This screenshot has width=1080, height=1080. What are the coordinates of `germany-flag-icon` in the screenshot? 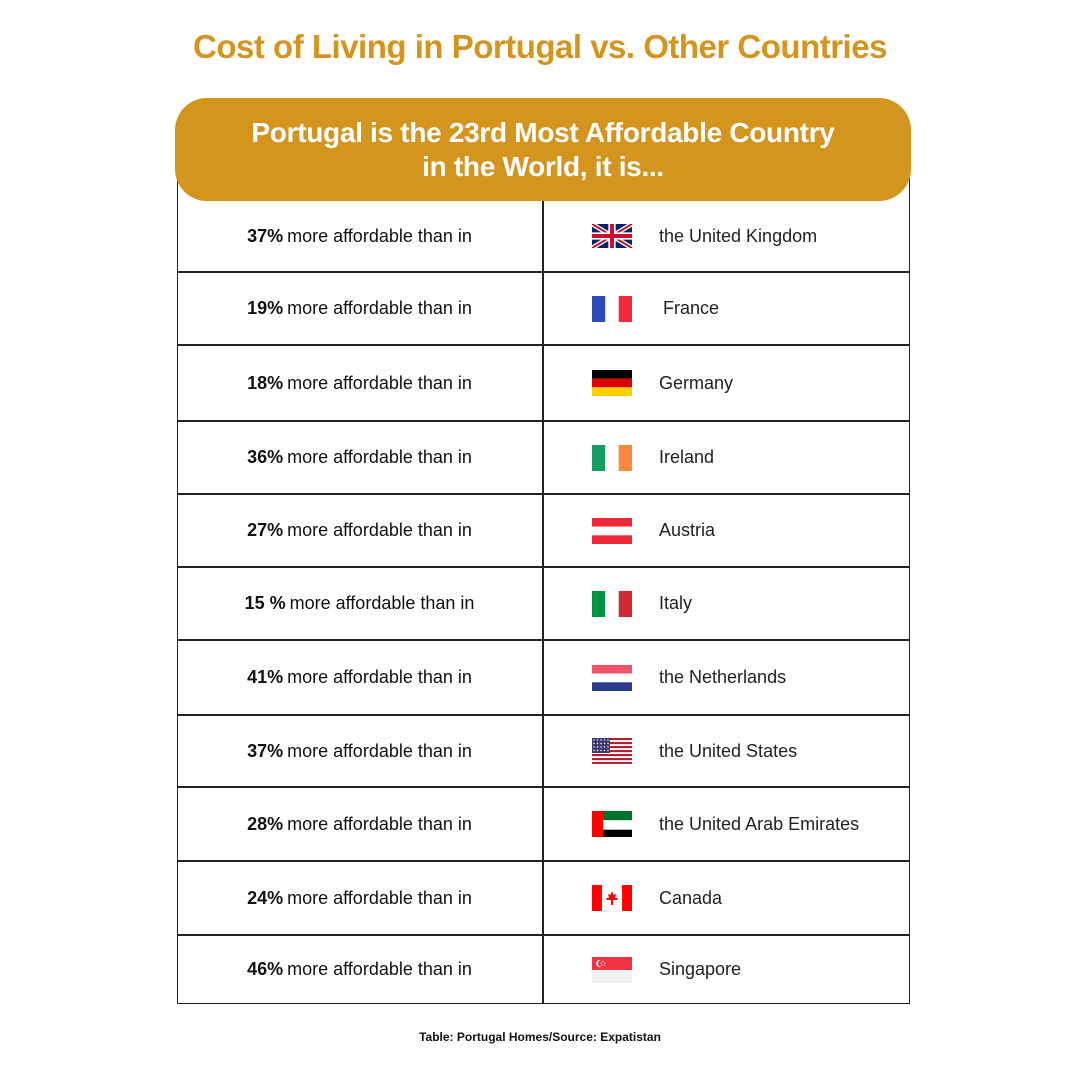 It's located at (612, 383).